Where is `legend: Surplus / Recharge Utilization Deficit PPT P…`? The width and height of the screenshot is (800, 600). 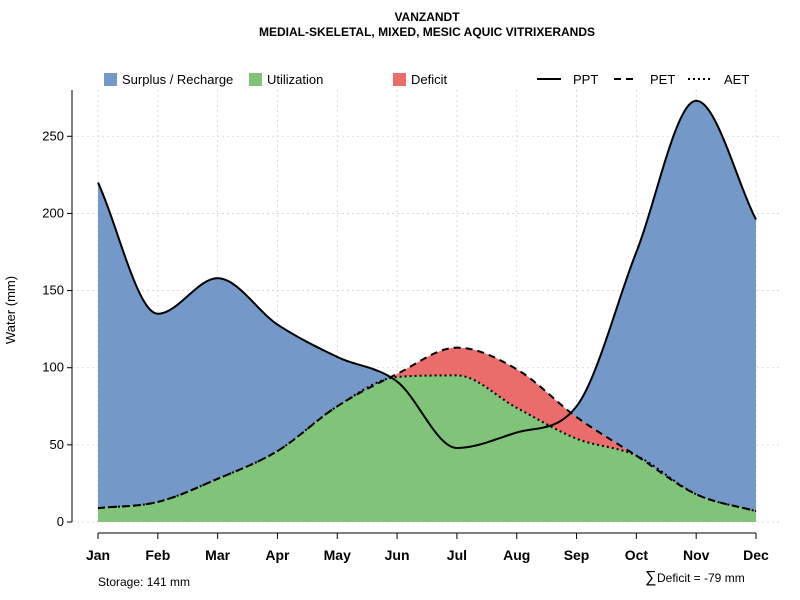
legend: Surplus / Recharge Utilization Deficit PPT P… is located at coordinates (426, 79).